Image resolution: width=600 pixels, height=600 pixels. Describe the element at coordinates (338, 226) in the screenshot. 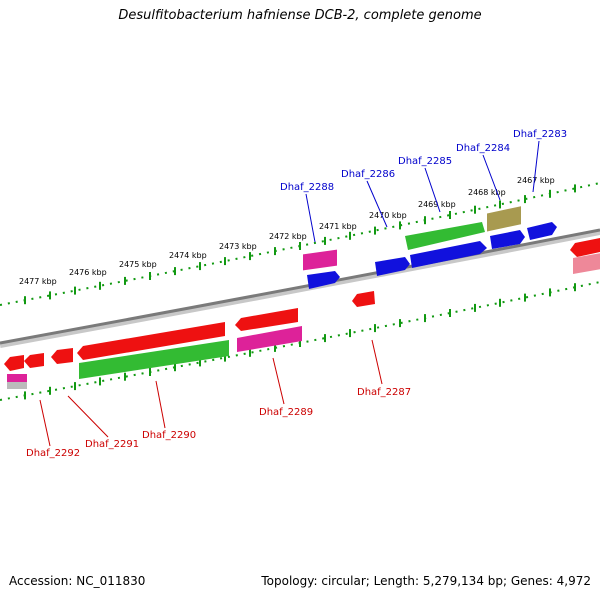

I see `kbp-label: 2471 kbp` at that location.